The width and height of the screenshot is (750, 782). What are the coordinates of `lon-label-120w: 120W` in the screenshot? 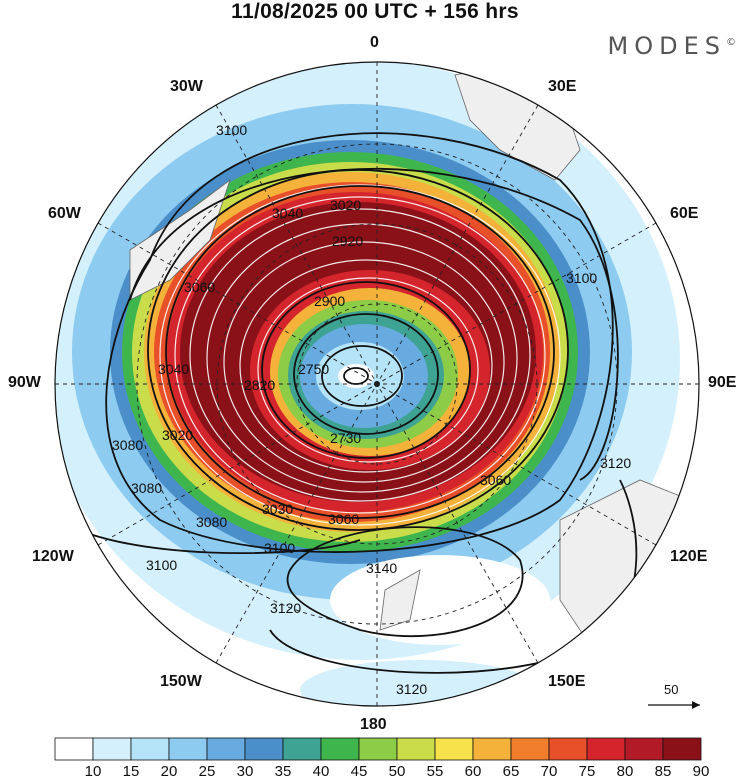 It's located at (53, 556).